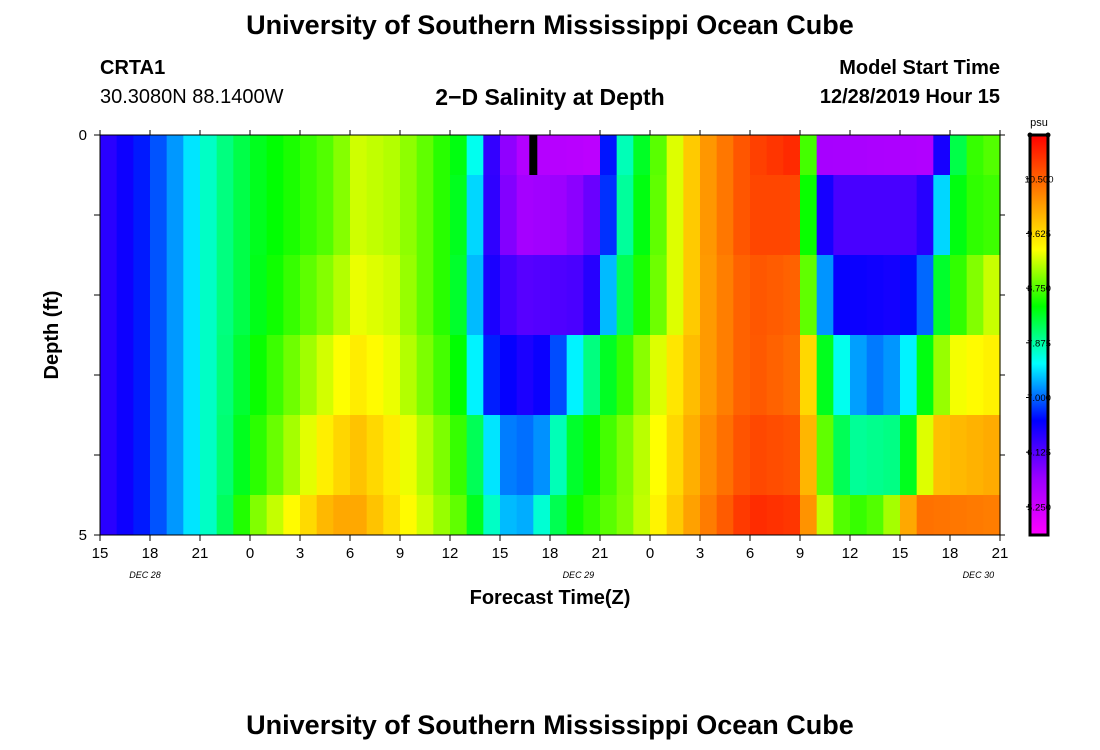  Describe the element at coordinates (700, 553) in the screenshot. I see `x-tick-label: 3` at that location.